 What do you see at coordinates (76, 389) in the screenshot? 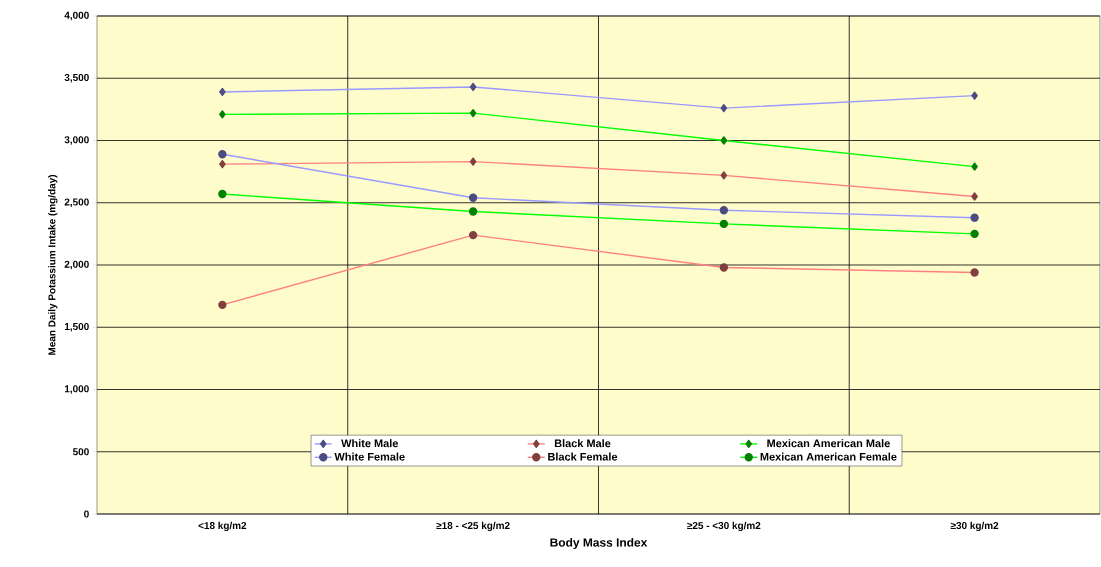
I see `y-tick-label: 1,000` at bounding box center [76, 389].